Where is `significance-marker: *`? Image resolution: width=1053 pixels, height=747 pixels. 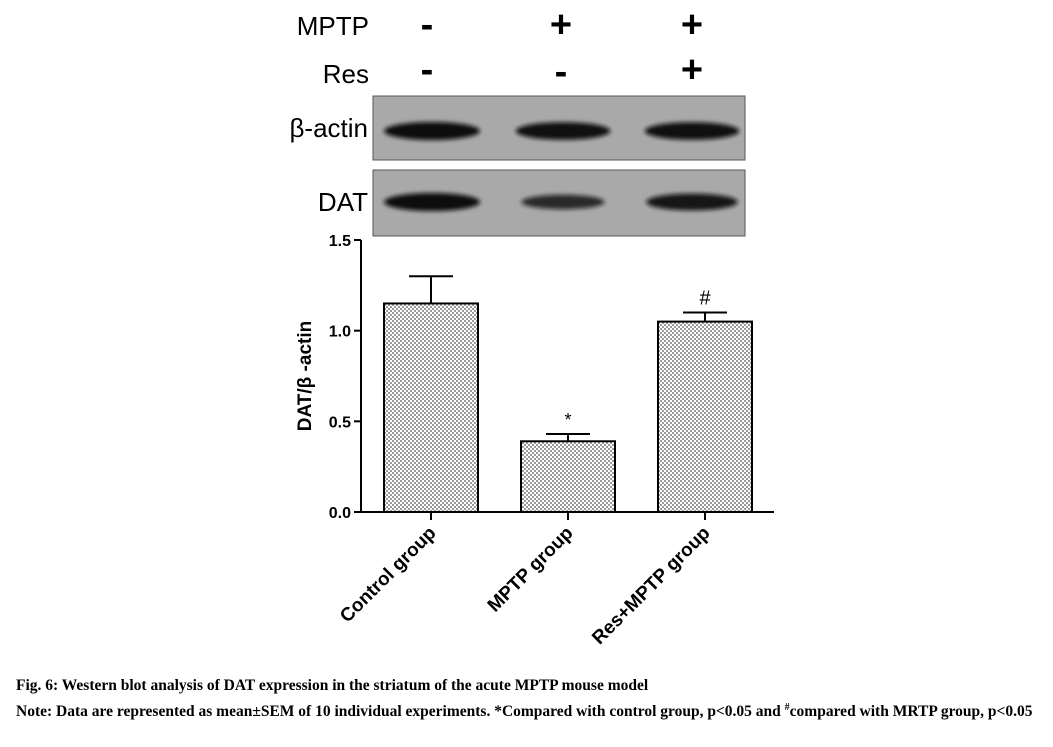
significance-marker: * is located at coordinates (567, 420).